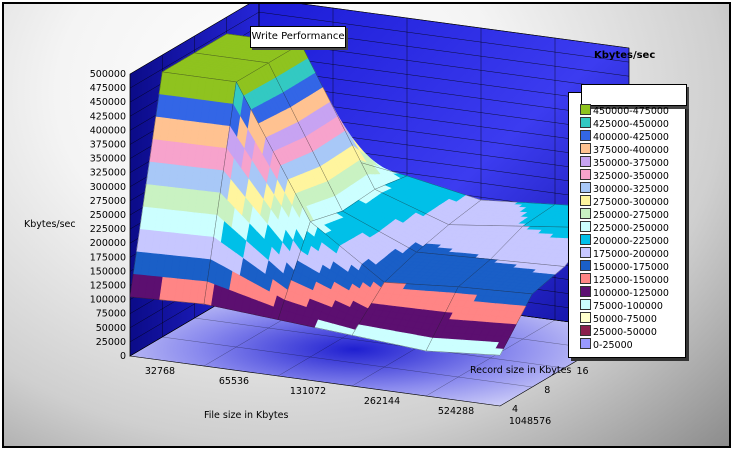 Image resolution: width=733 pixels, height=450 pixels. Describe the element at coordinates (456, 411) in the screenshot. I see `x-tick-label: 524288` at that location.